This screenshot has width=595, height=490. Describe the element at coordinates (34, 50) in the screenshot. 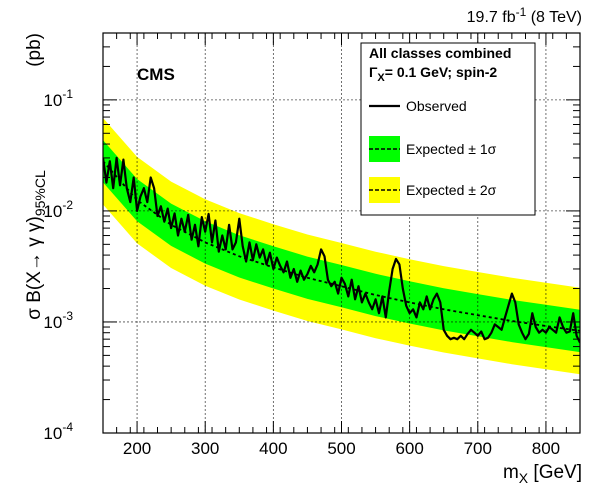

I see `y-axis-title: (pb)` at that location.